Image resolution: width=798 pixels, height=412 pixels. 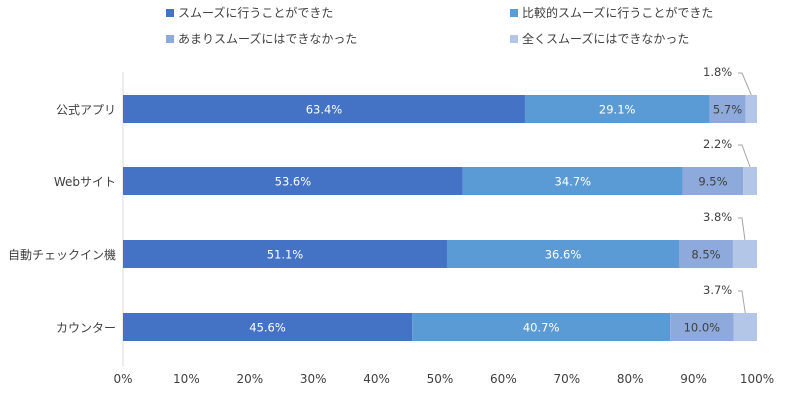 I want to click on legend-item: 比較的スムーズに行うことができた, so click(x=611, y=13).